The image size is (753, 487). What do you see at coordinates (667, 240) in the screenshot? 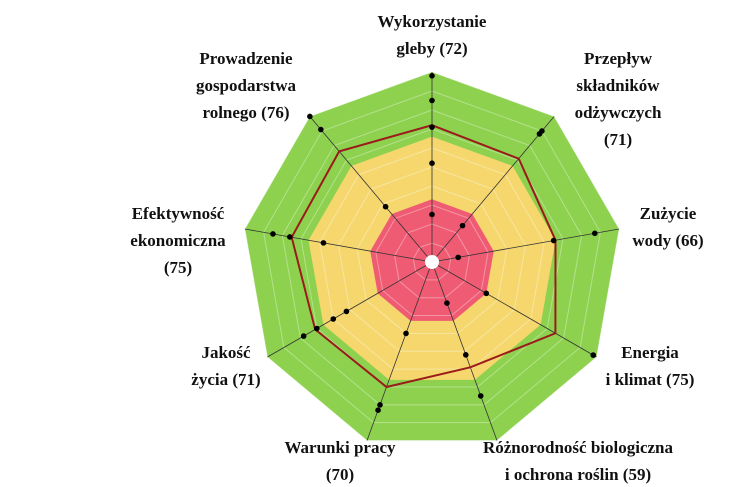
I see `axis-label-line: wody (66)` at bounding box center [667, 240].